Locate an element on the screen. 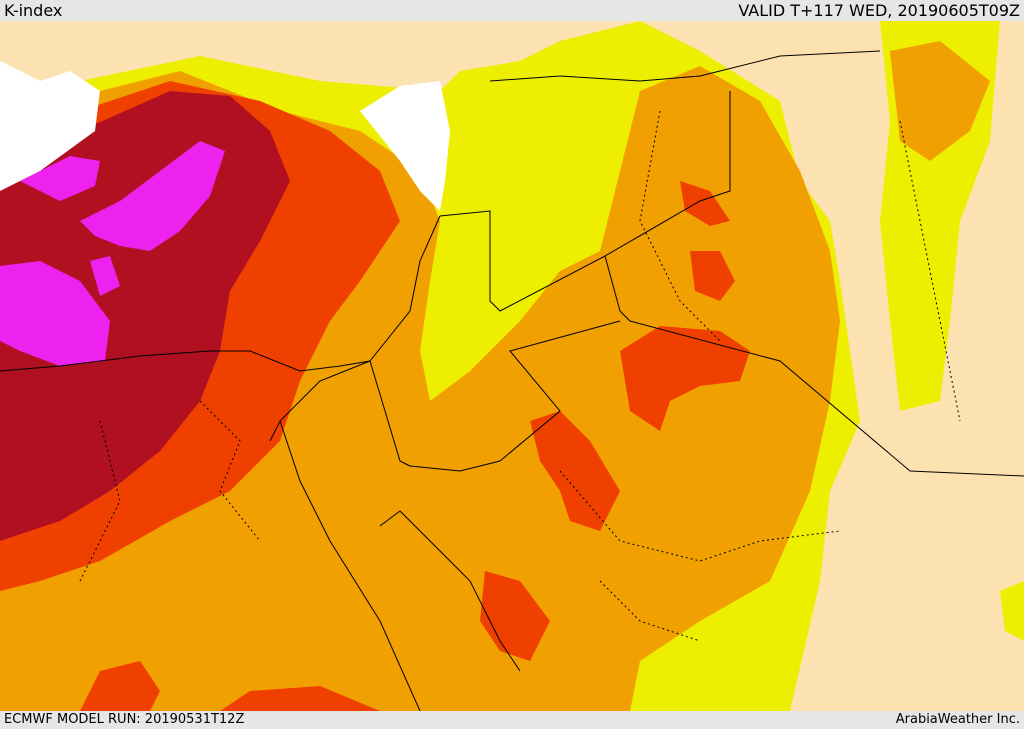 This screenshot has width=1024, height=729. valid-time: VALID T+117 WED, 20190605T09Z is located at coordinates (879, 10).